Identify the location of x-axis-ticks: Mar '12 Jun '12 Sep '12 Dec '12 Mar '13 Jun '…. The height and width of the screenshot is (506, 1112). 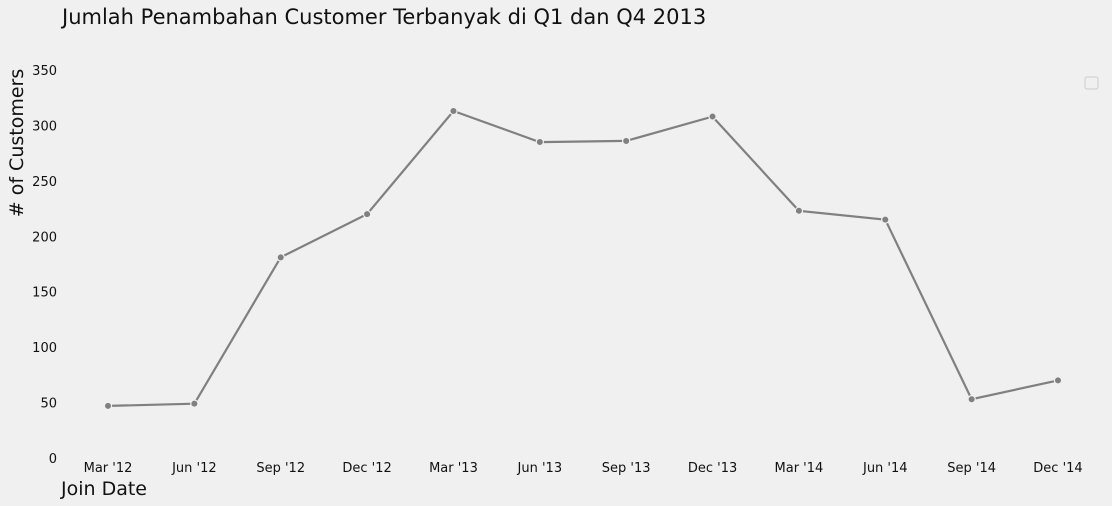
(583, 468).